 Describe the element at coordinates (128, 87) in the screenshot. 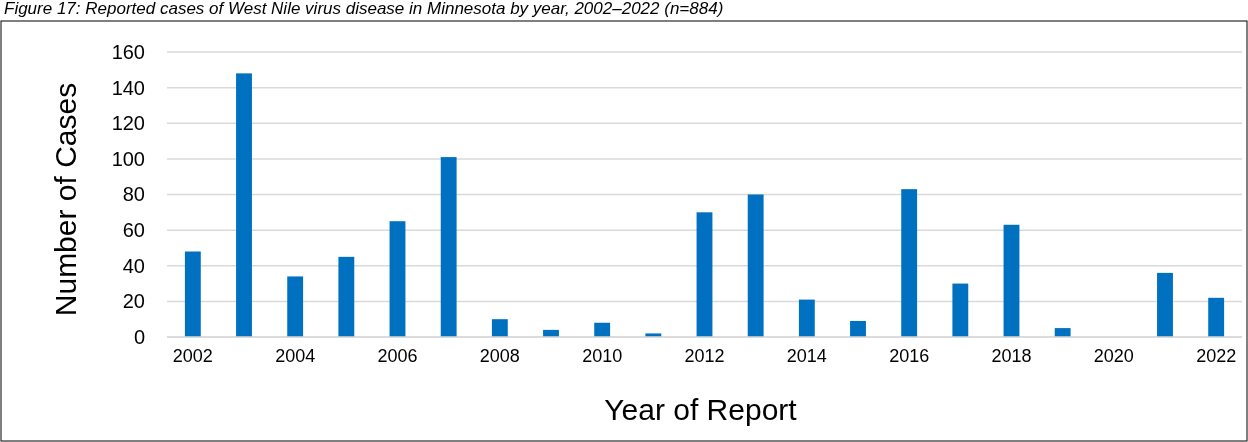

I see `y-tick-label: 140` at that location.